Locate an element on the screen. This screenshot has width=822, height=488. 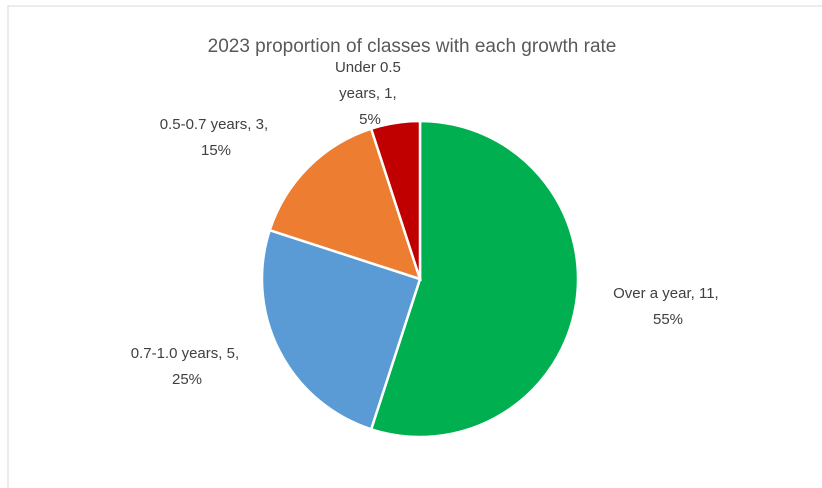
data-label: 0.7-1.0 years, 5, 25% is located at coordinates (187, 366).